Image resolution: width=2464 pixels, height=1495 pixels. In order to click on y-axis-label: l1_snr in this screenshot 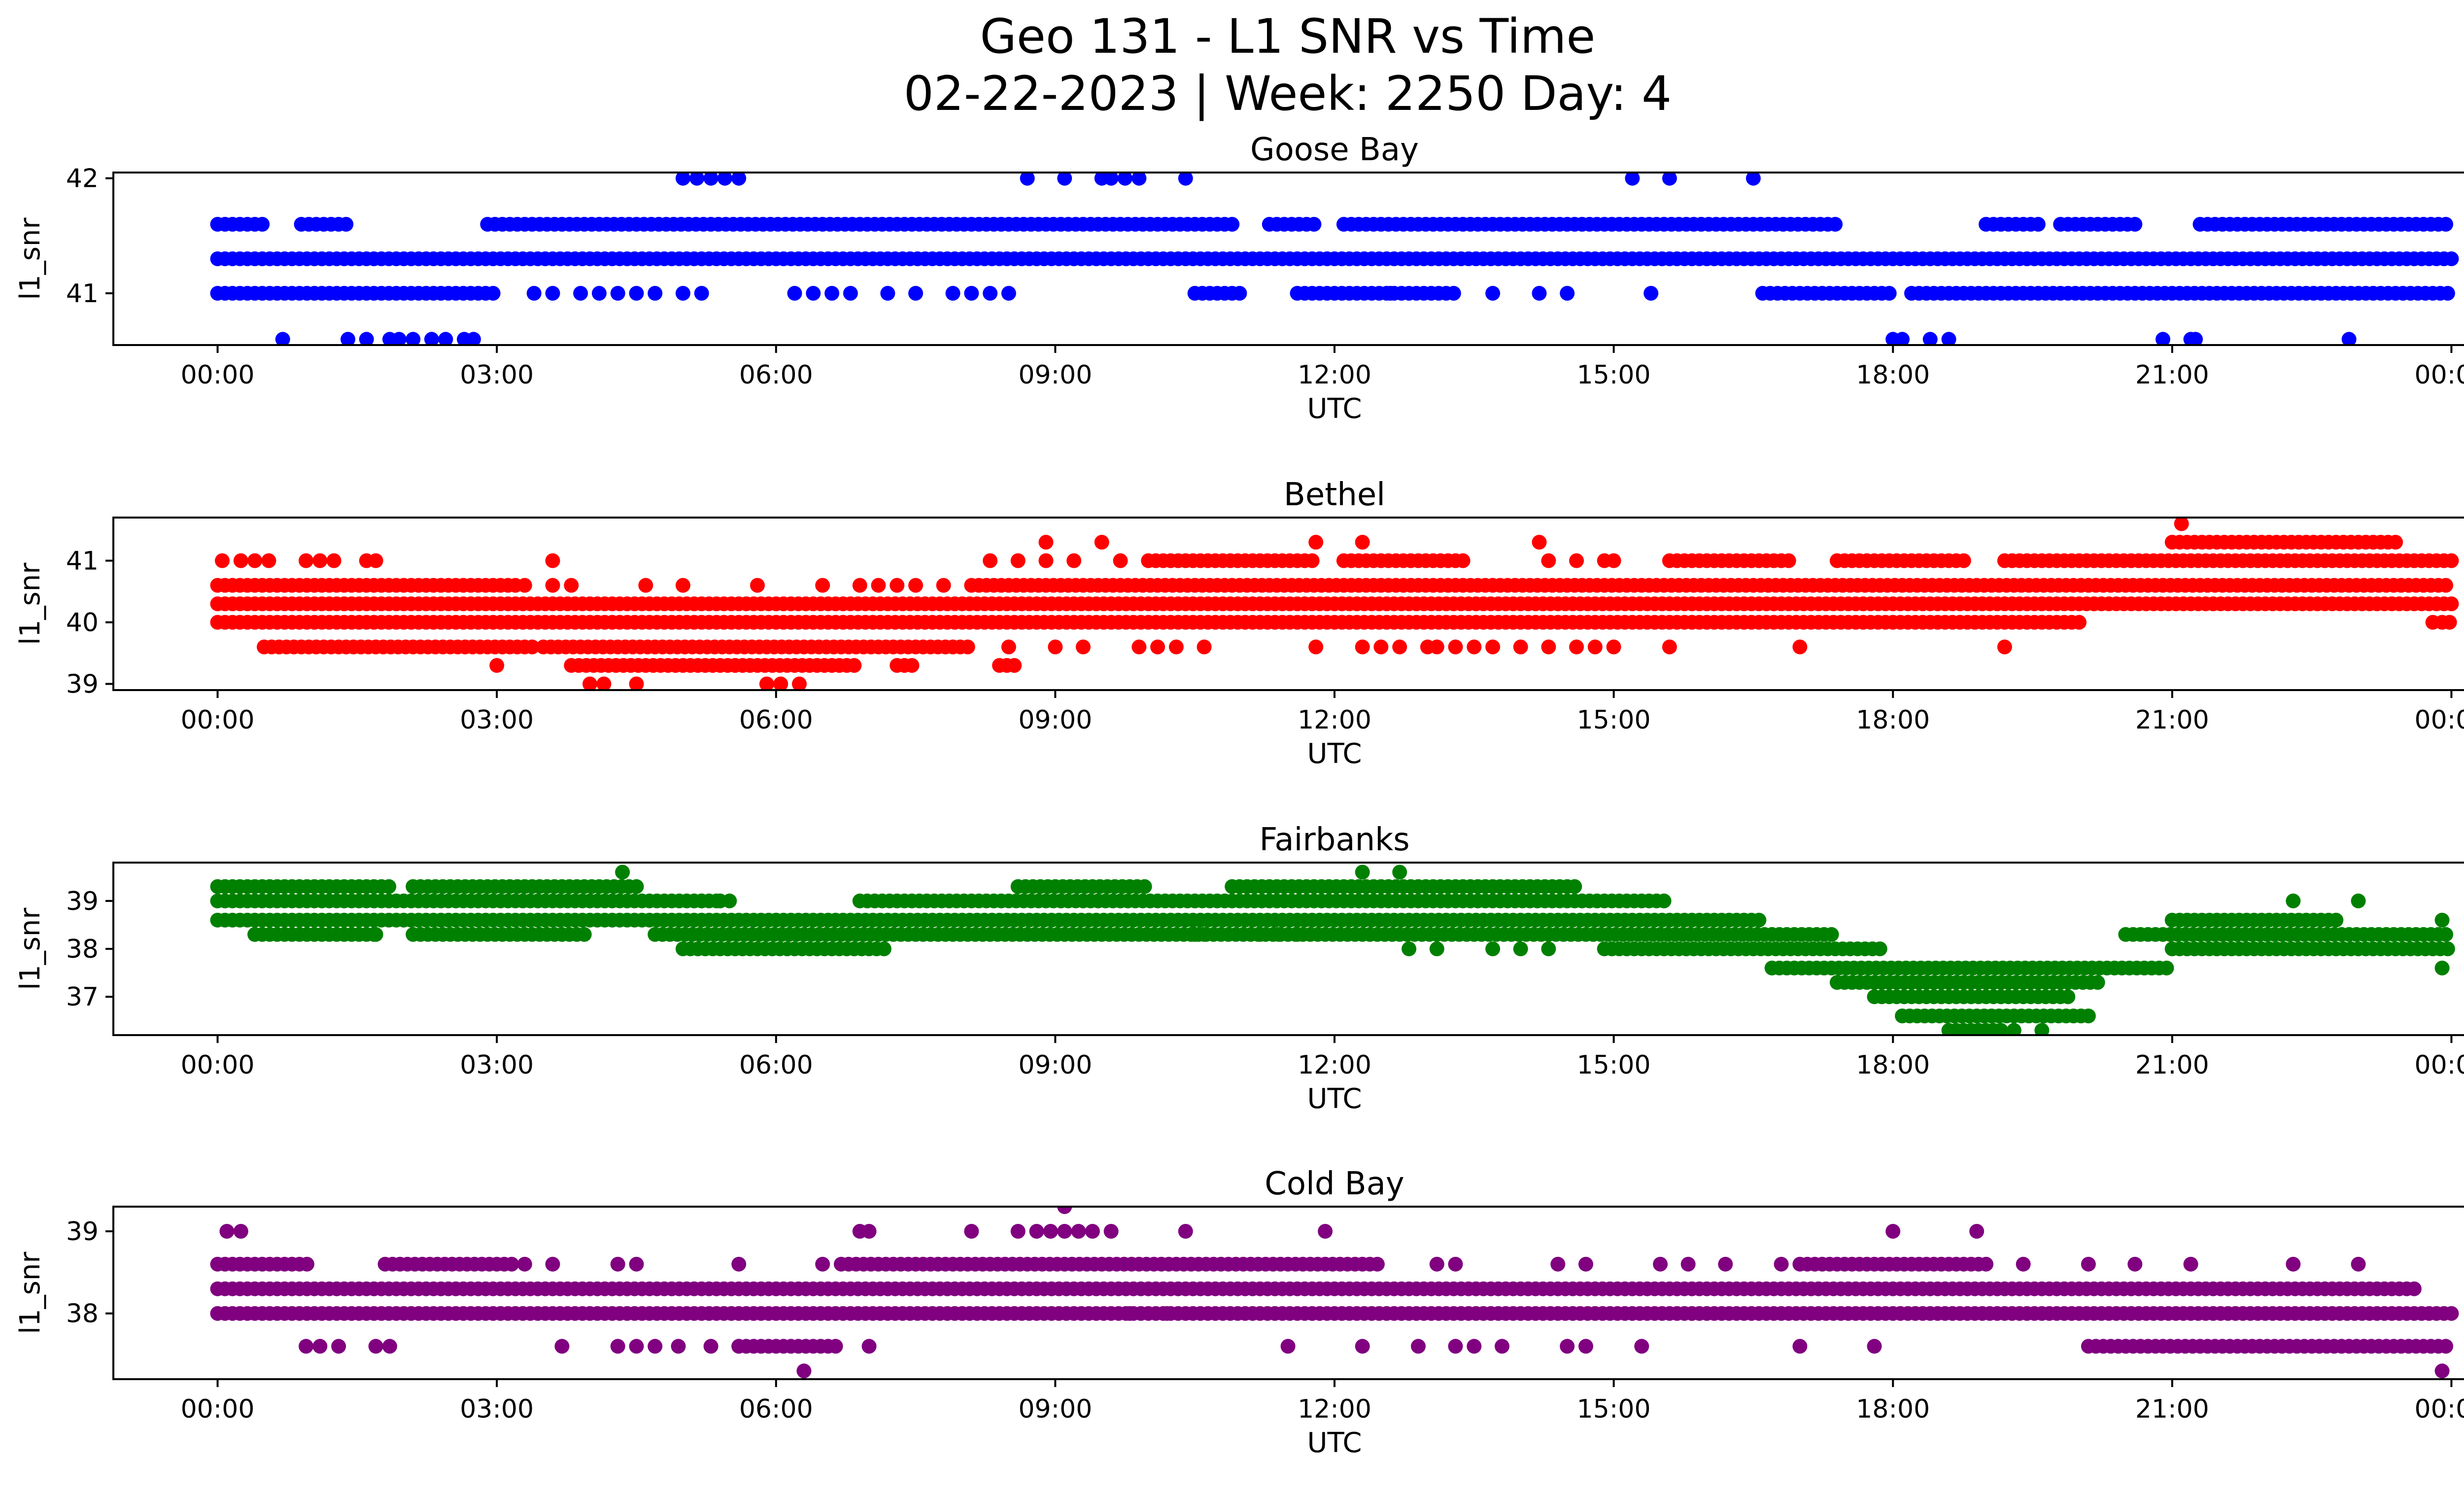, I will do `click(30, 258)`.